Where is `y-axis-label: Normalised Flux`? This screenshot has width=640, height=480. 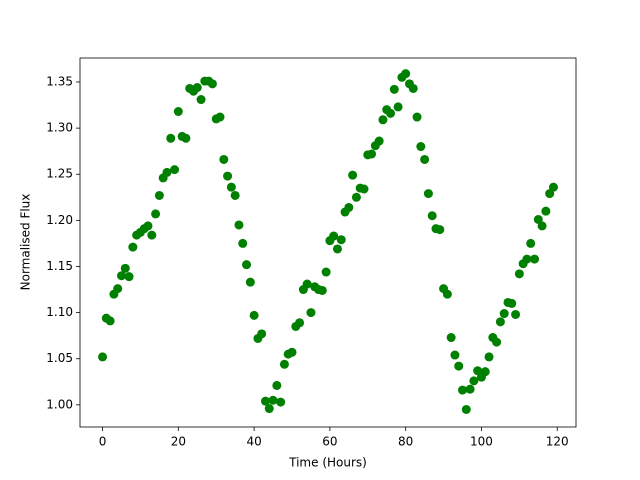
y-axis-label: Normalised Flux is located at coordinates (26, 242).